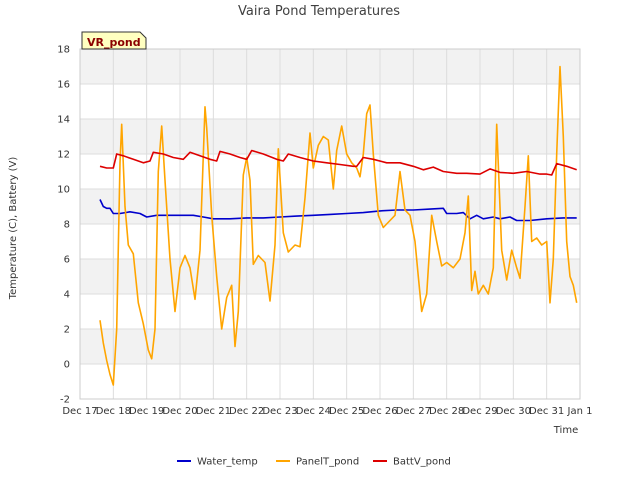  What do you see at coordinates (327, 462) in the screenshot?
I see `legend-label: PanelT_pond` at bounding box center [327, 462].